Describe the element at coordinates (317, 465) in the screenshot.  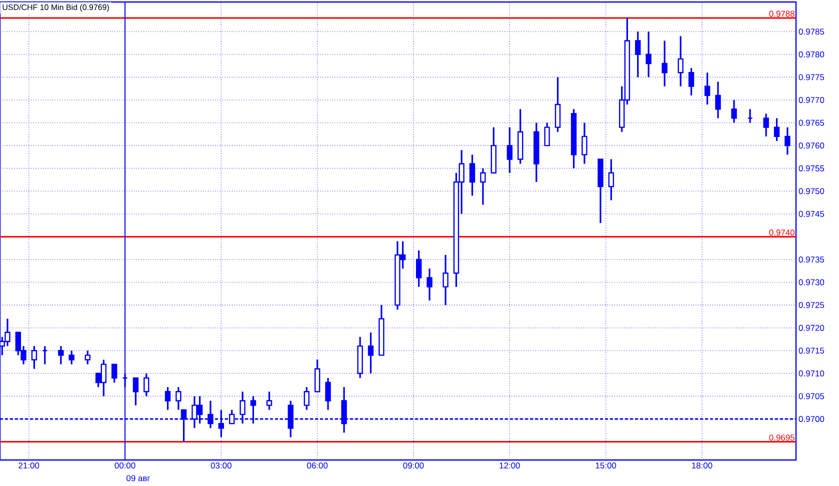
I see `x-tick-label: 06:00` at that location.